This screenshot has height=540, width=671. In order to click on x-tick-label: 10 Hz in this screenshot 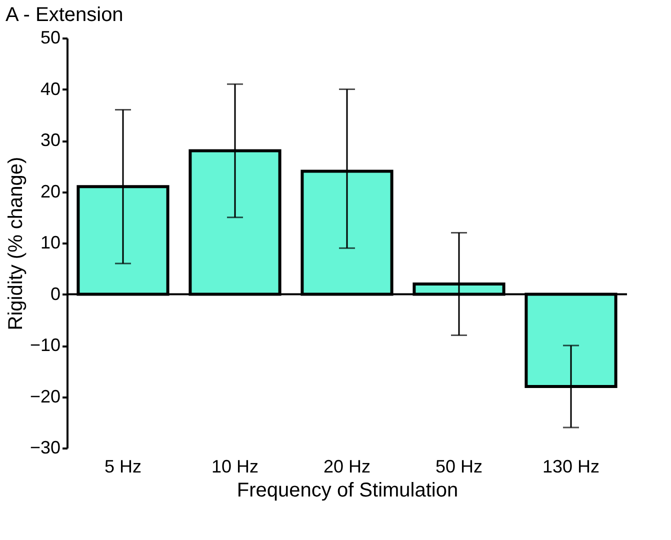, I will do `click(235, 466)`.